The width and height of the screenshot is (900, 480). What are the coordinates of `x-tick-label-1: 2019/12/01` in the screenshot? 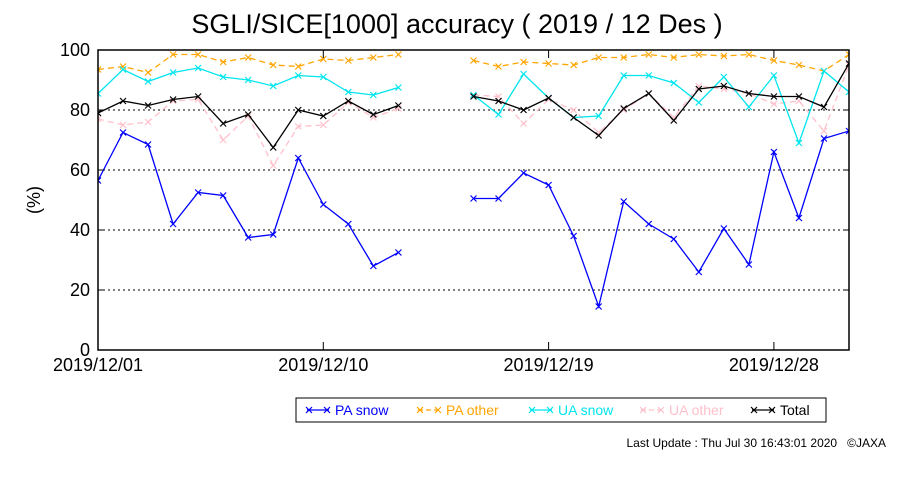 It's located at (98, 365).